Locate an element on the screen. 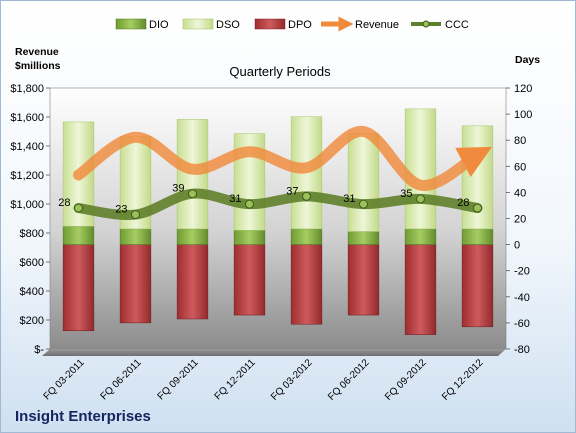 The height and width of the screenshot is (433, 576). left-axis-tick-label: $1,200 is located at coordinates (27, 176).